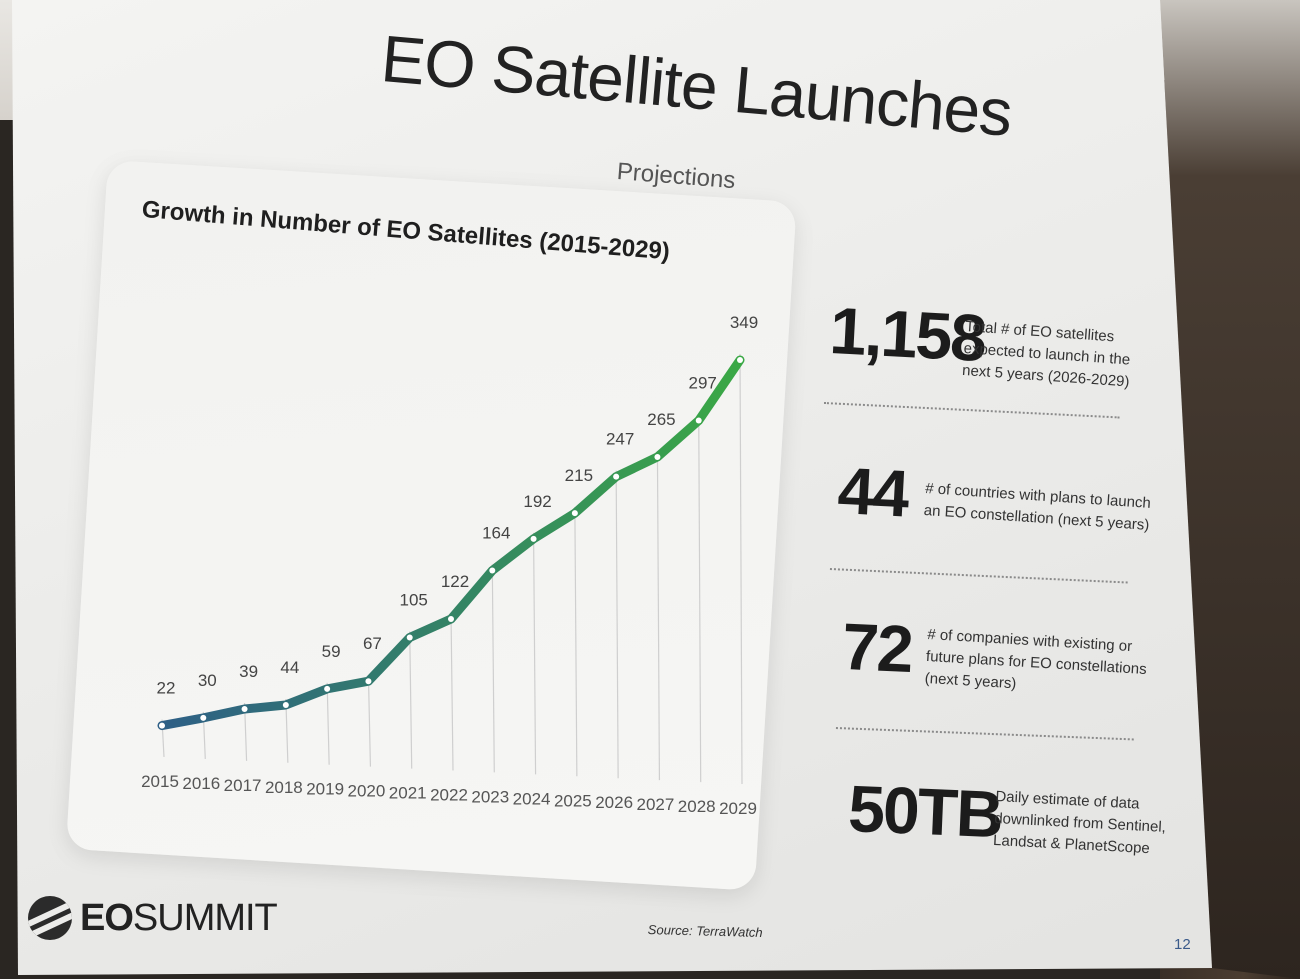 The width and height of the screenshot is (1300, 979). I want to click on x-tick-label-2020: 2020, so click(367, 791).